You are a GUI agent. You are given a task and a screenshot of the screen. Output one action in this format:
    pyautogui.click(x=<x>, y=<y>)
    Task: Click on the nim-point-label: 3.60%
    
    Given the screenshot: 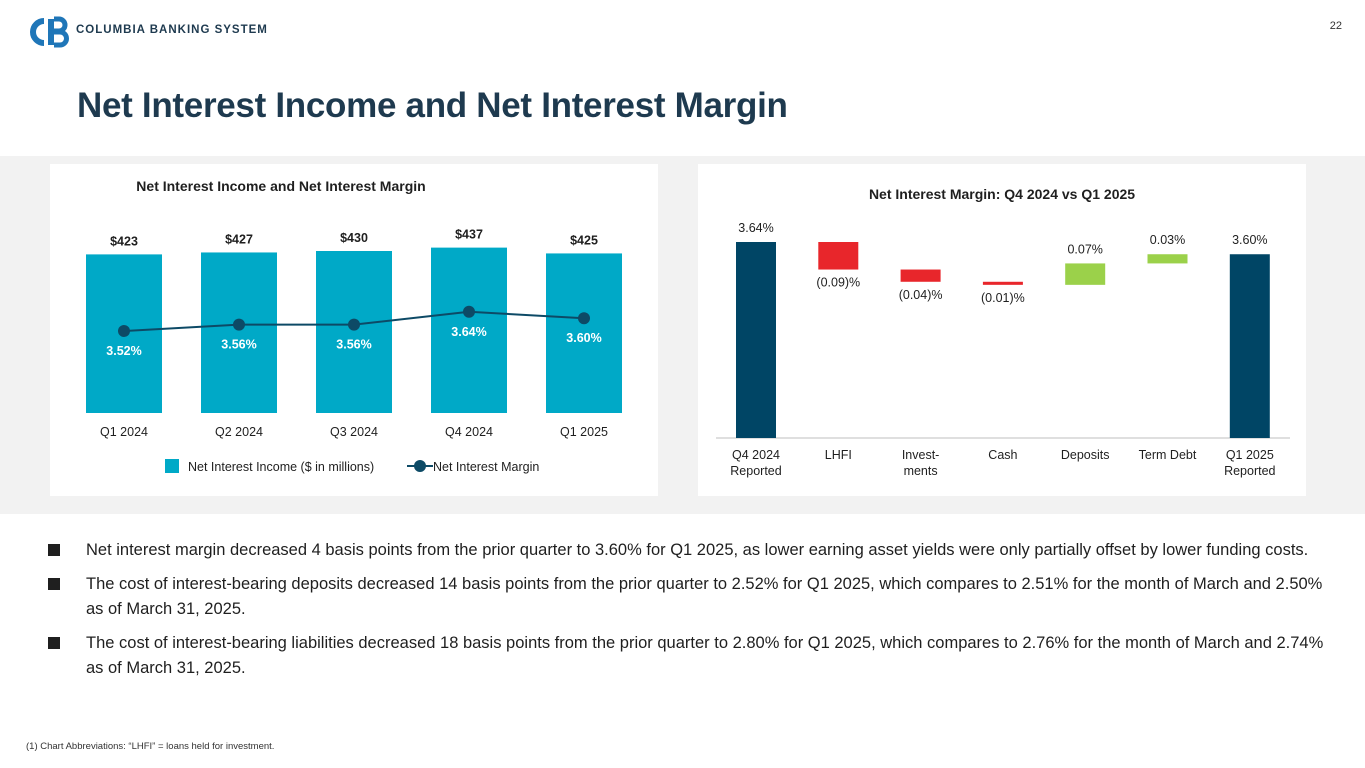 What is the action you would take?
    pyautogui.click(x=583, y=338)
    